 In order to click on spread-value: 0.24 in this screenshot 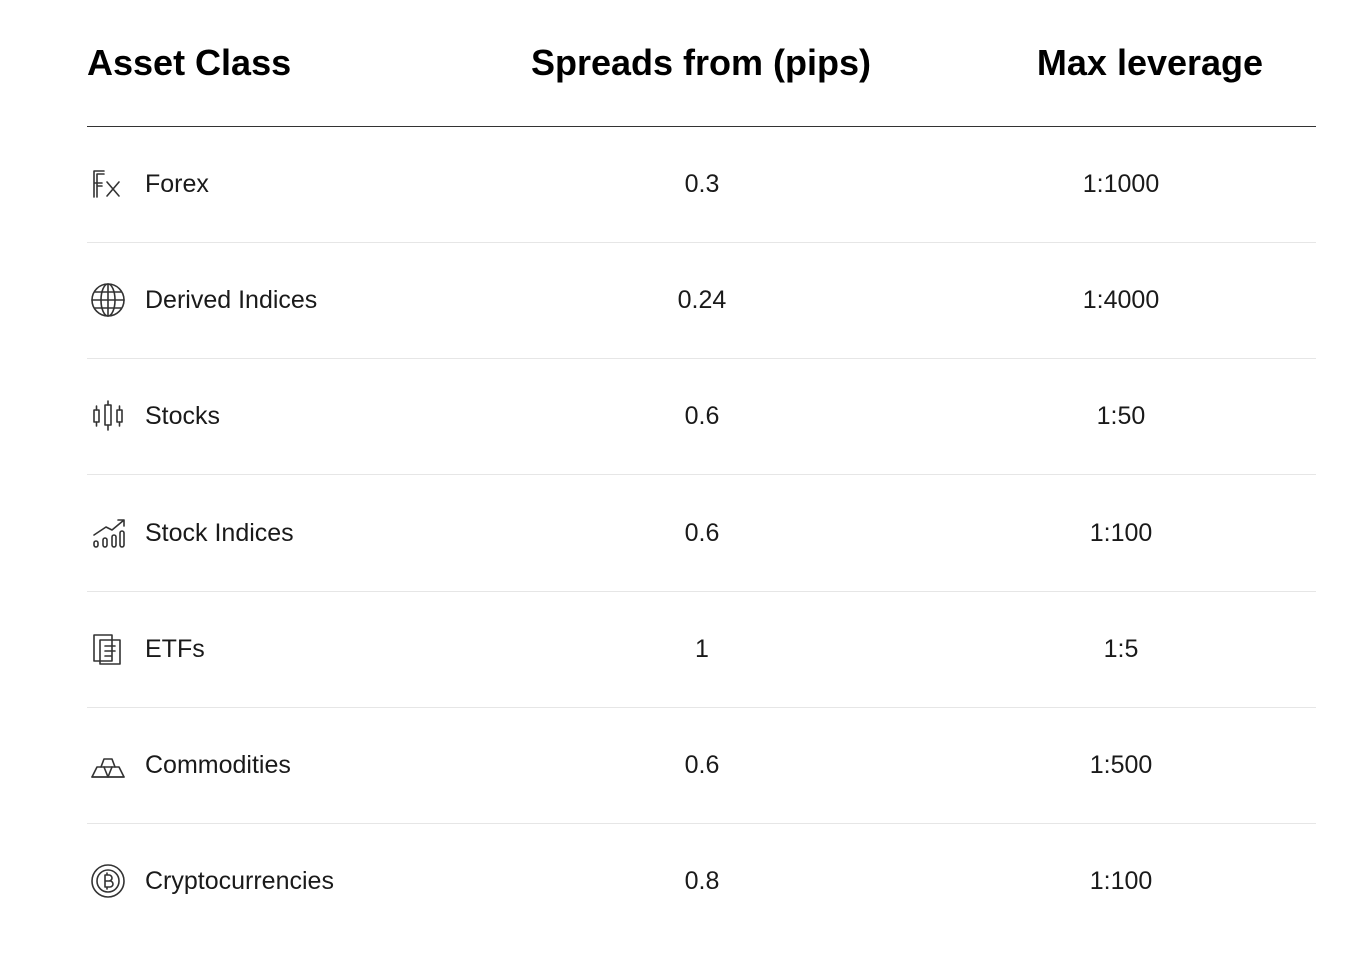, I will do `click(702, 300)`.